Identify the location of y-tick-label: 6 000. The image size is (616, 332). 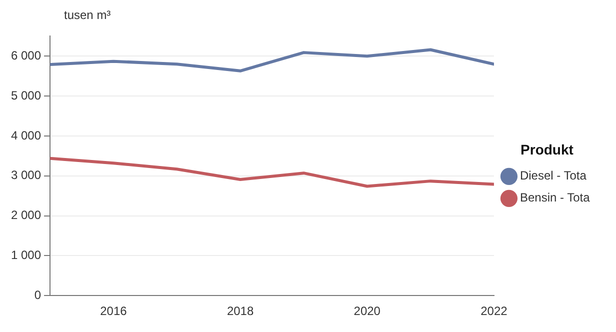
(26, 55).